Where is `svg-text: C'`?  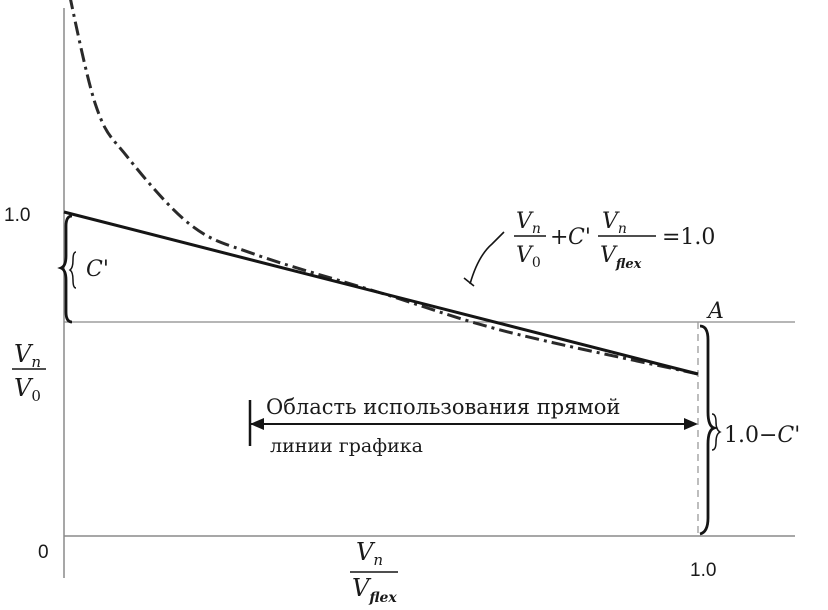
svg-text: C' is located at coordinates (579, 237).